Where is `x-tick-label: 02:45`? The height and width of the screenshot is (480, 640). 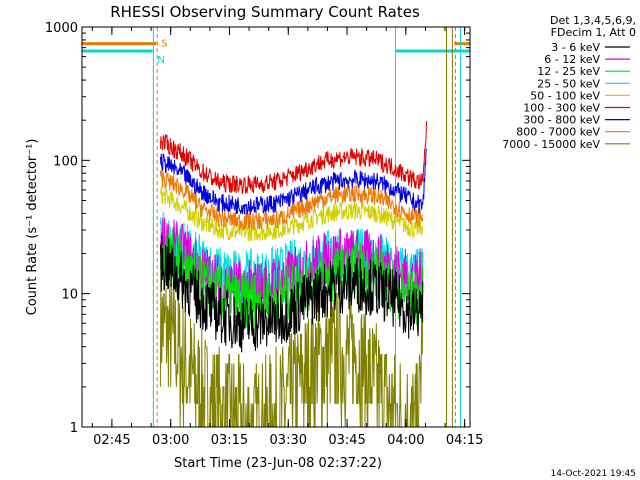 x-tick-label: 02:45 is located at coordinates (111, 440).